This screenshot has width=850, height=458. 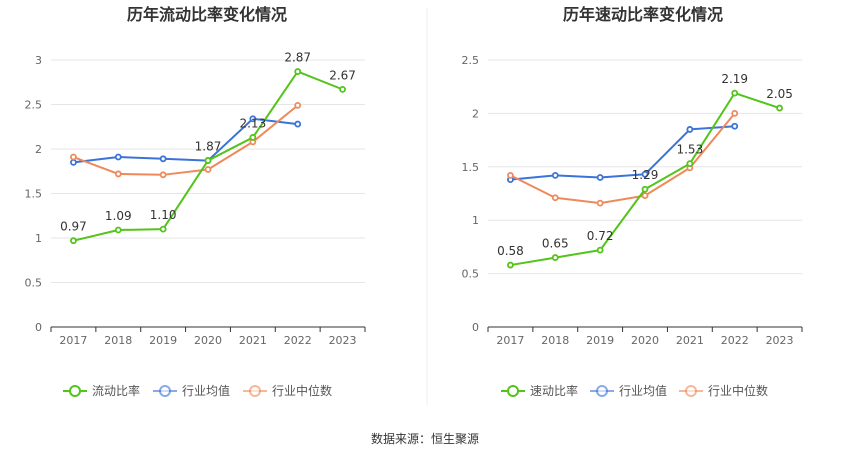 I want to click on data-label: 2.13, so click(x=252, y=123).